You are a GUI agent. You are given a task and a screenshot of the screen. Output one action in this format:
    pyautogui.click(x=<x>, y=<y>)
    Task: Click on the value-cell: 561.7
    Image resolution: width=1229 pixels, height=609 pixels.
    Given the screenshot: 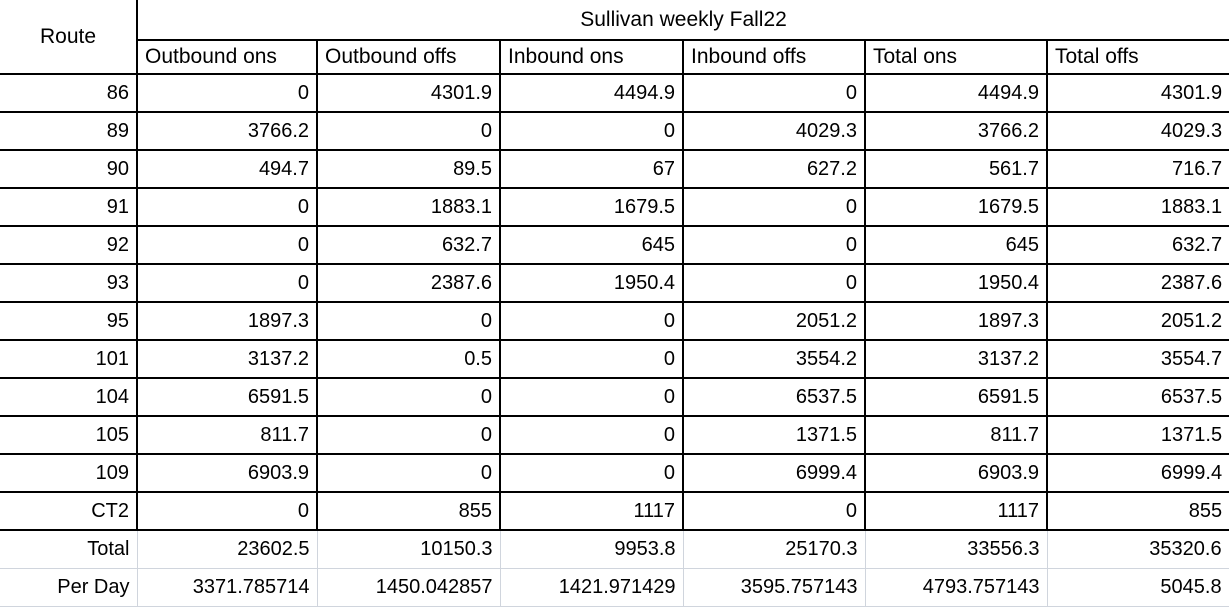 What is the action you would take?
    pyautogui.click(x=956, y=169)
    